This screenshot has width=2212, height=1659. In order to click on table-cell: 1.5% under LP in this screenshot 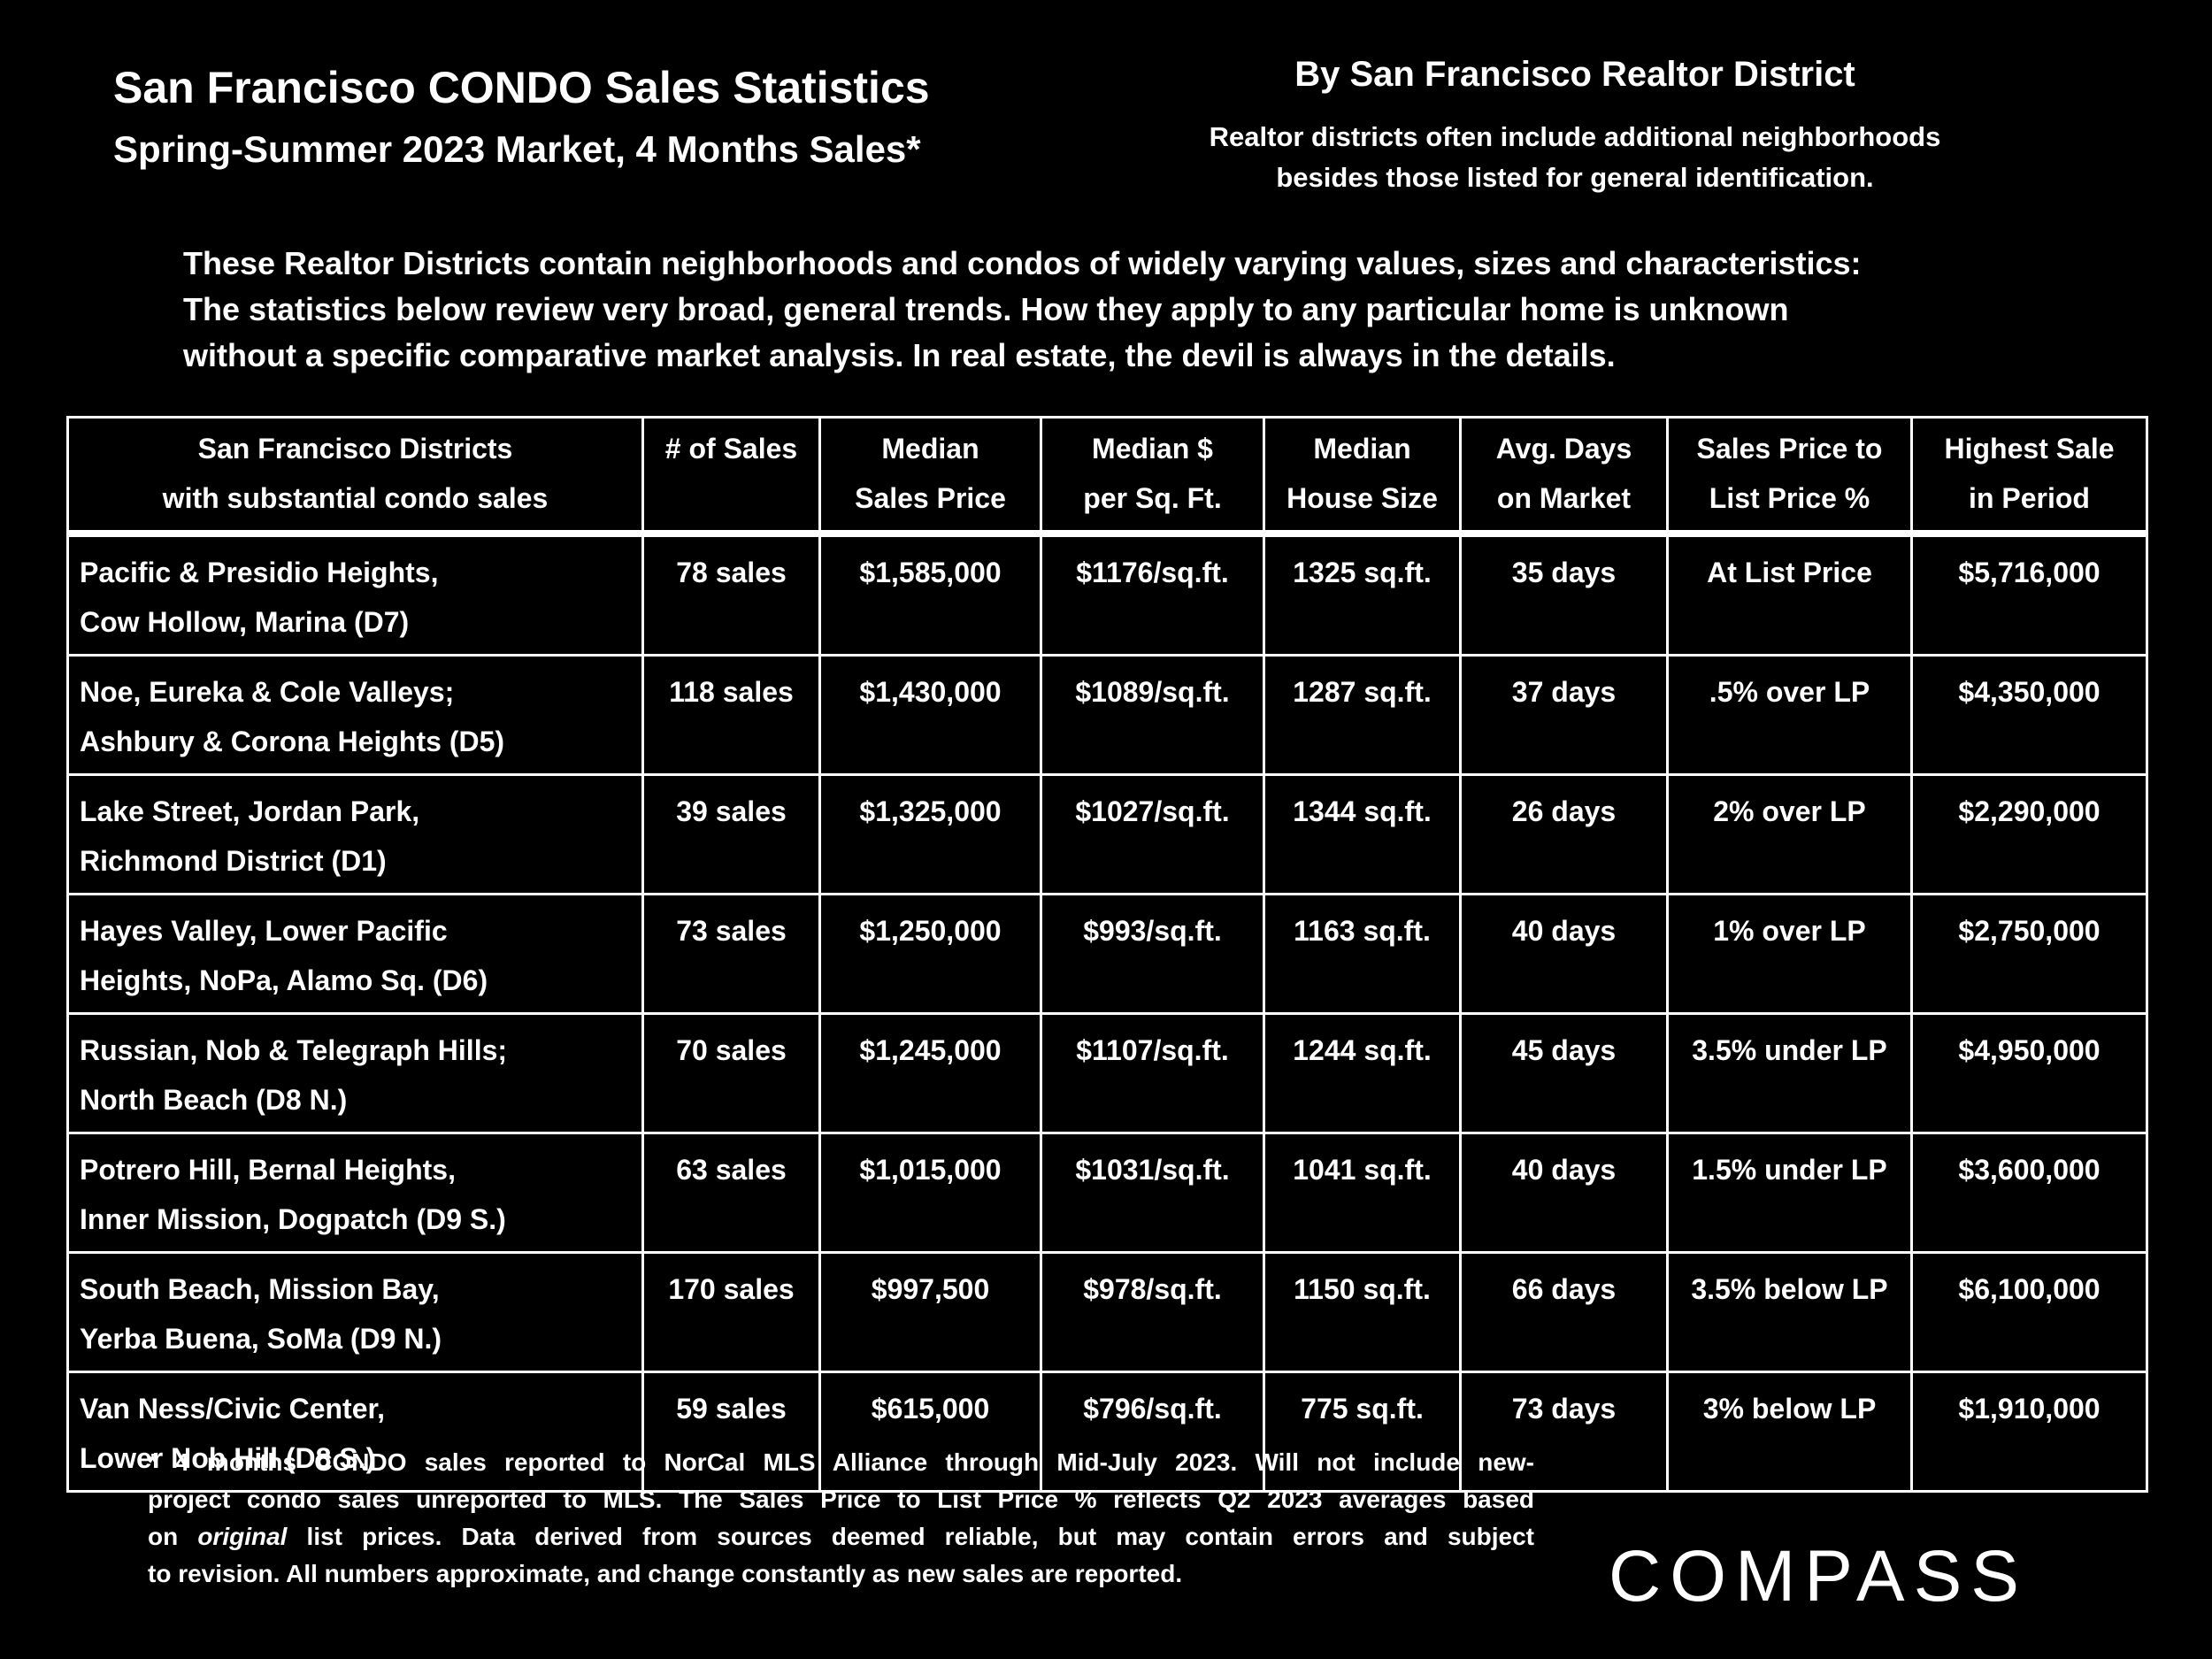, I will do `click(1790, 1193)`.